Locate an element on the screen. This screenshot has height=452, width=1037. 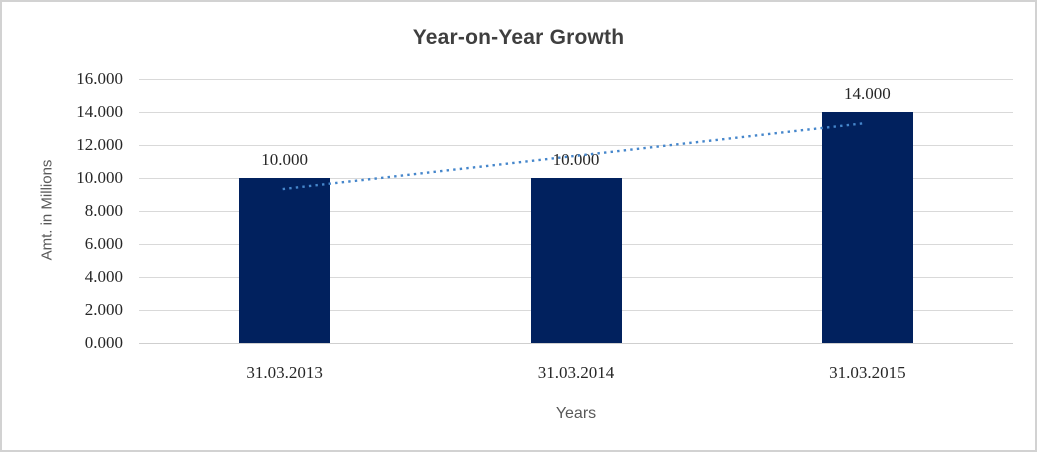
y-tick-label: 6.000 is located at coordinates (103, 243).